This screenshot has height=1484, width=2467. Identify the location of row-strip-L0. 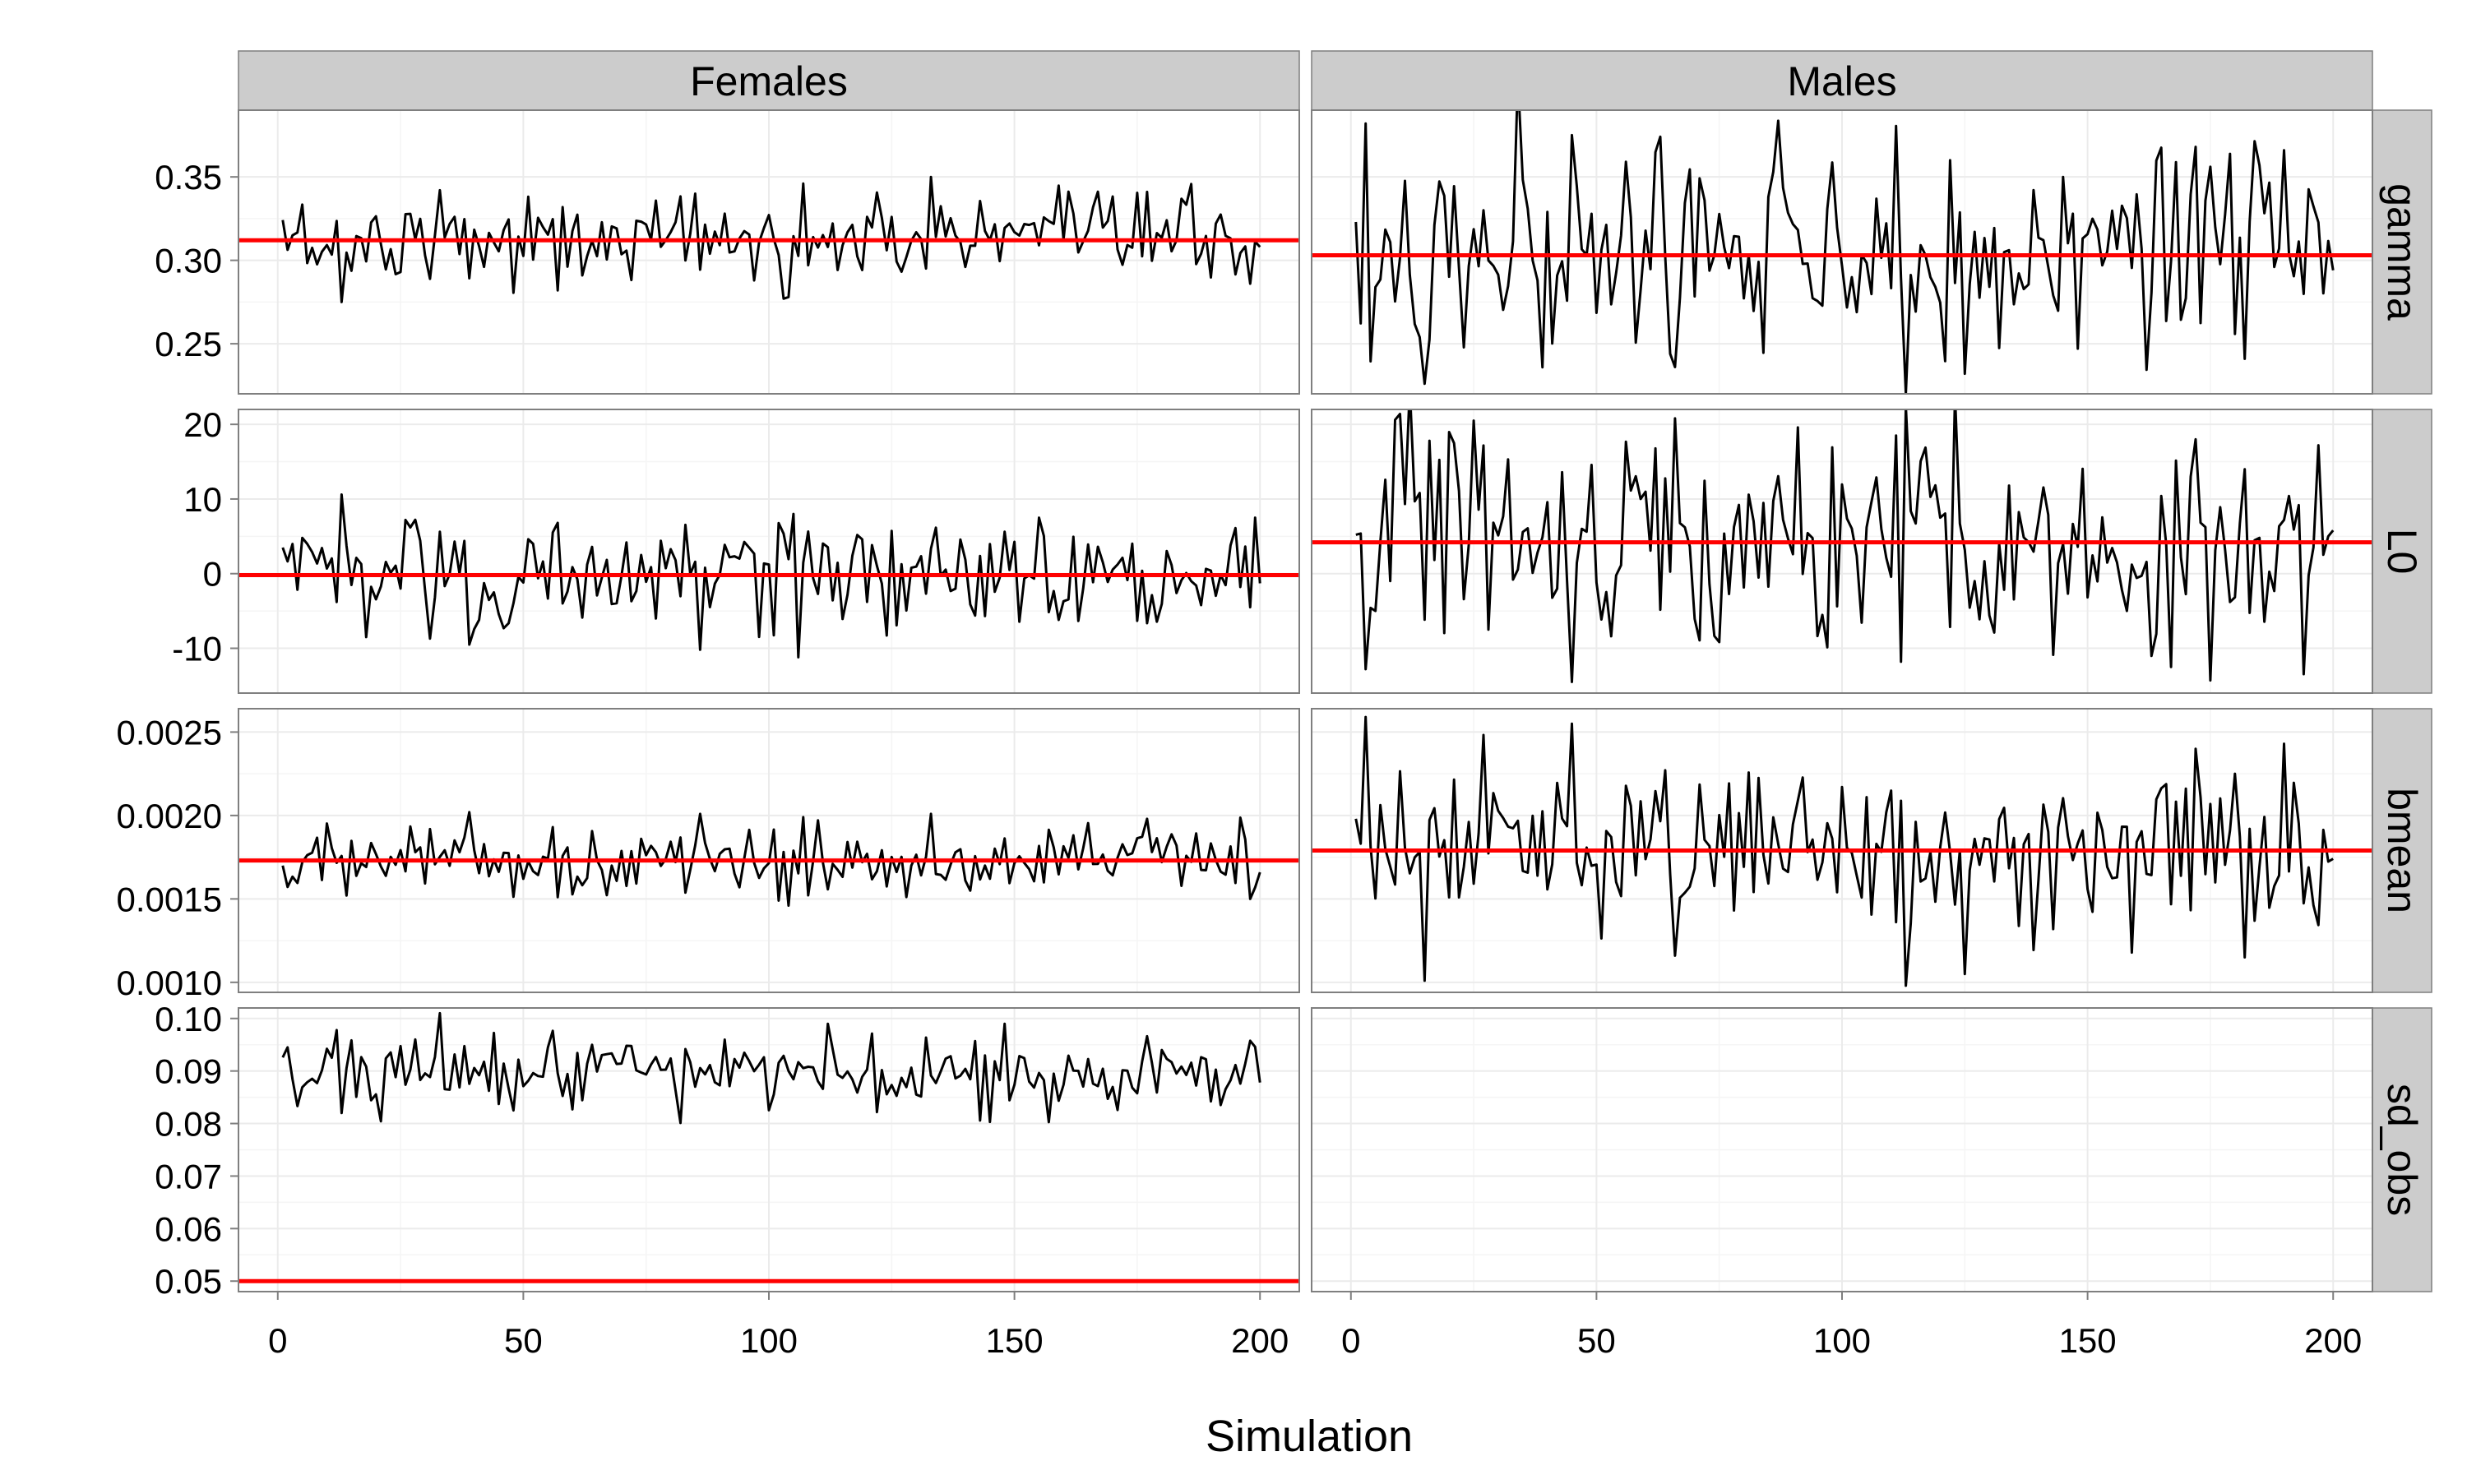
(2402, 551).